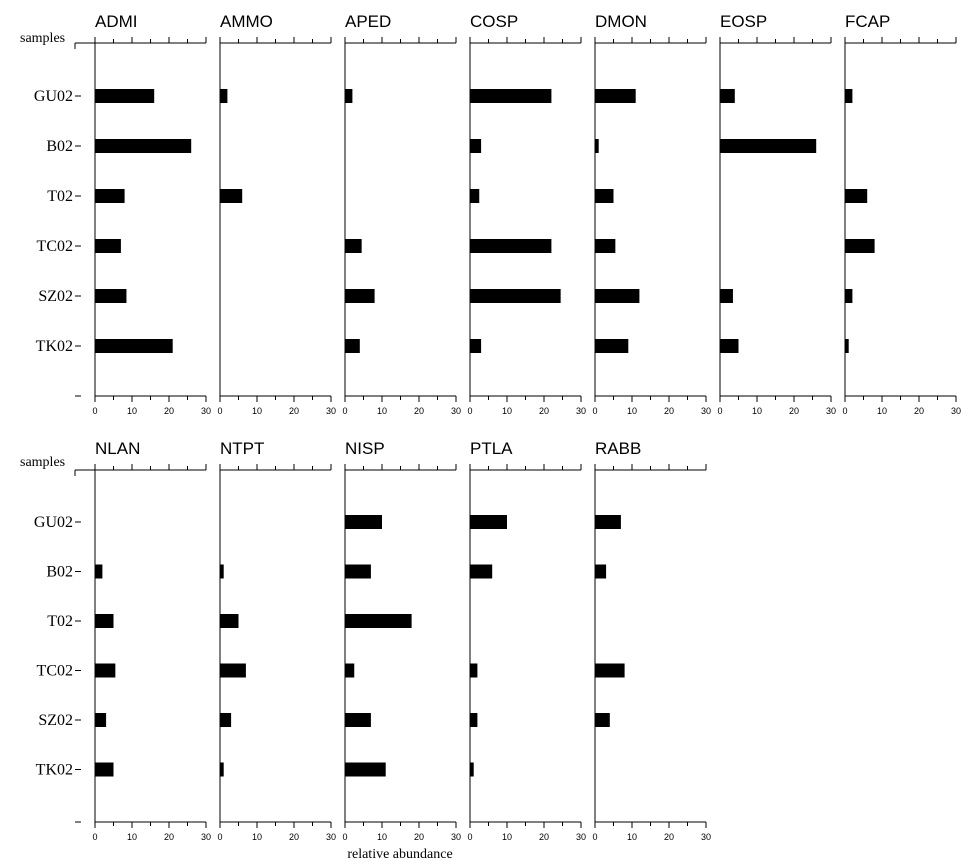 This screenshot has width=963, height=860. What do you see at coordinates (42, 38) in the screenshot?
I see `y-axis-title-top: samples` at bounding box center [42, 38].